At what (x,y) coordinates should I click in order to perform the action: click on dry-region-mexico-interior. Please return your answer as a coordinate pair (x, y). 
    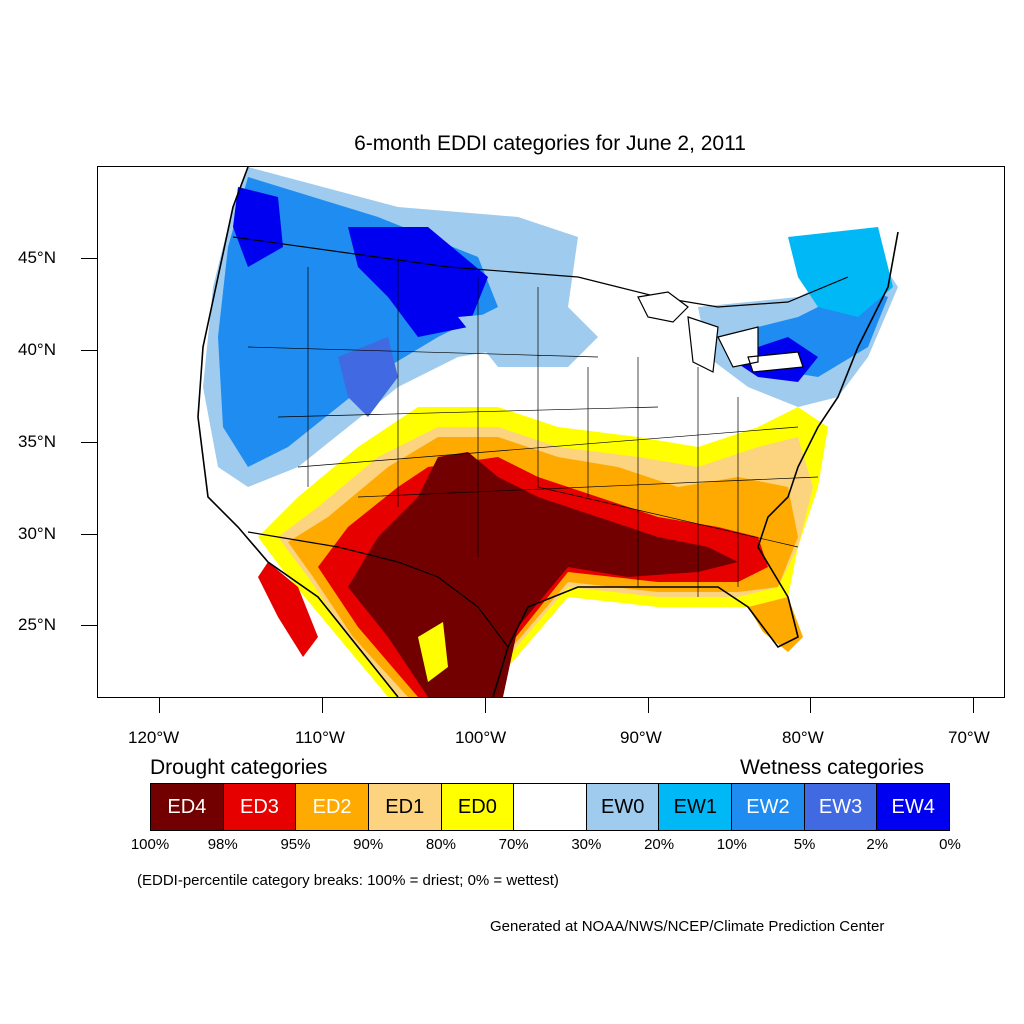
    Looking at the image, I should click on (433, 652).